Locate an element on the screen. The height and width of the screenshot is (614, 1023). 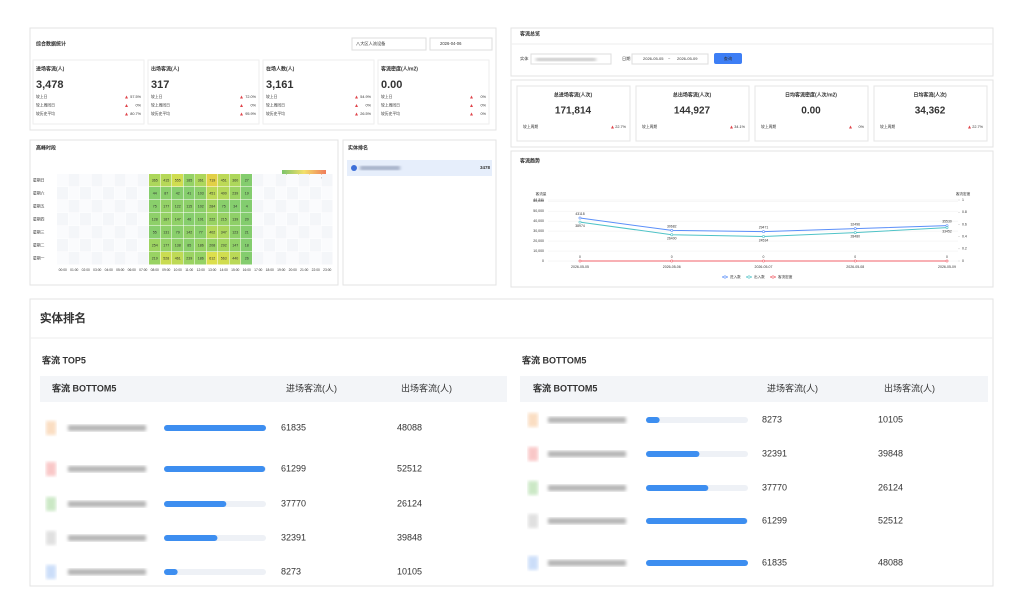
compare-value: 26.5% is located at coordinates (365, 114).